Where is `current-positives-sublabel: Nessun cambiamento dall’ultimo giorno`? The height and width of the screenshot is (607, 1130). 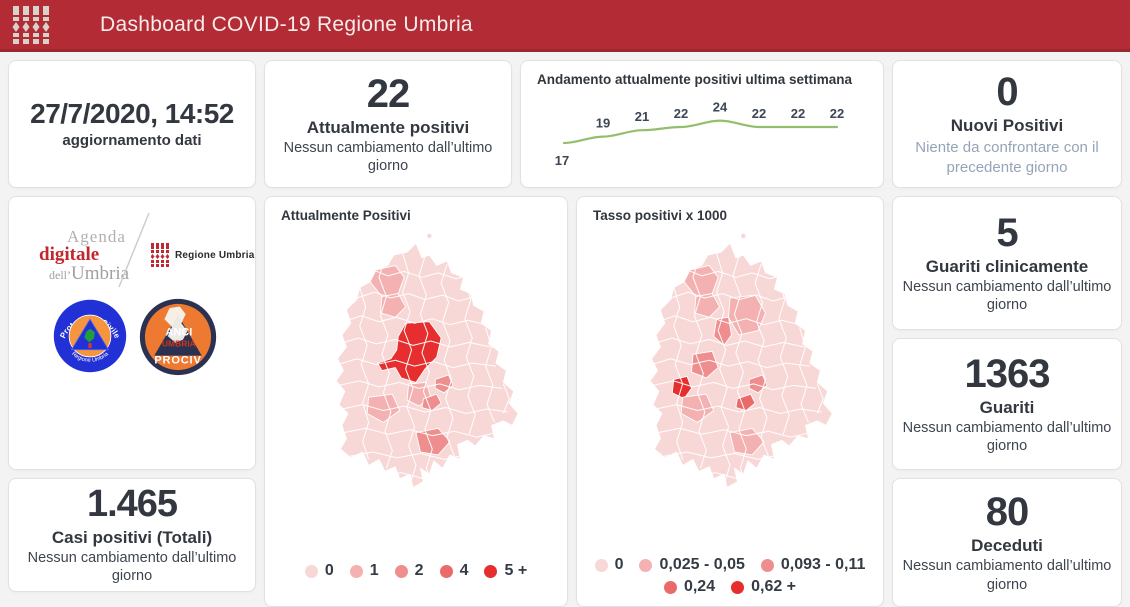
current-positives-sublabel: Nessun cambiamento dall’ultimo giorno is located at coordinates (388, 156).